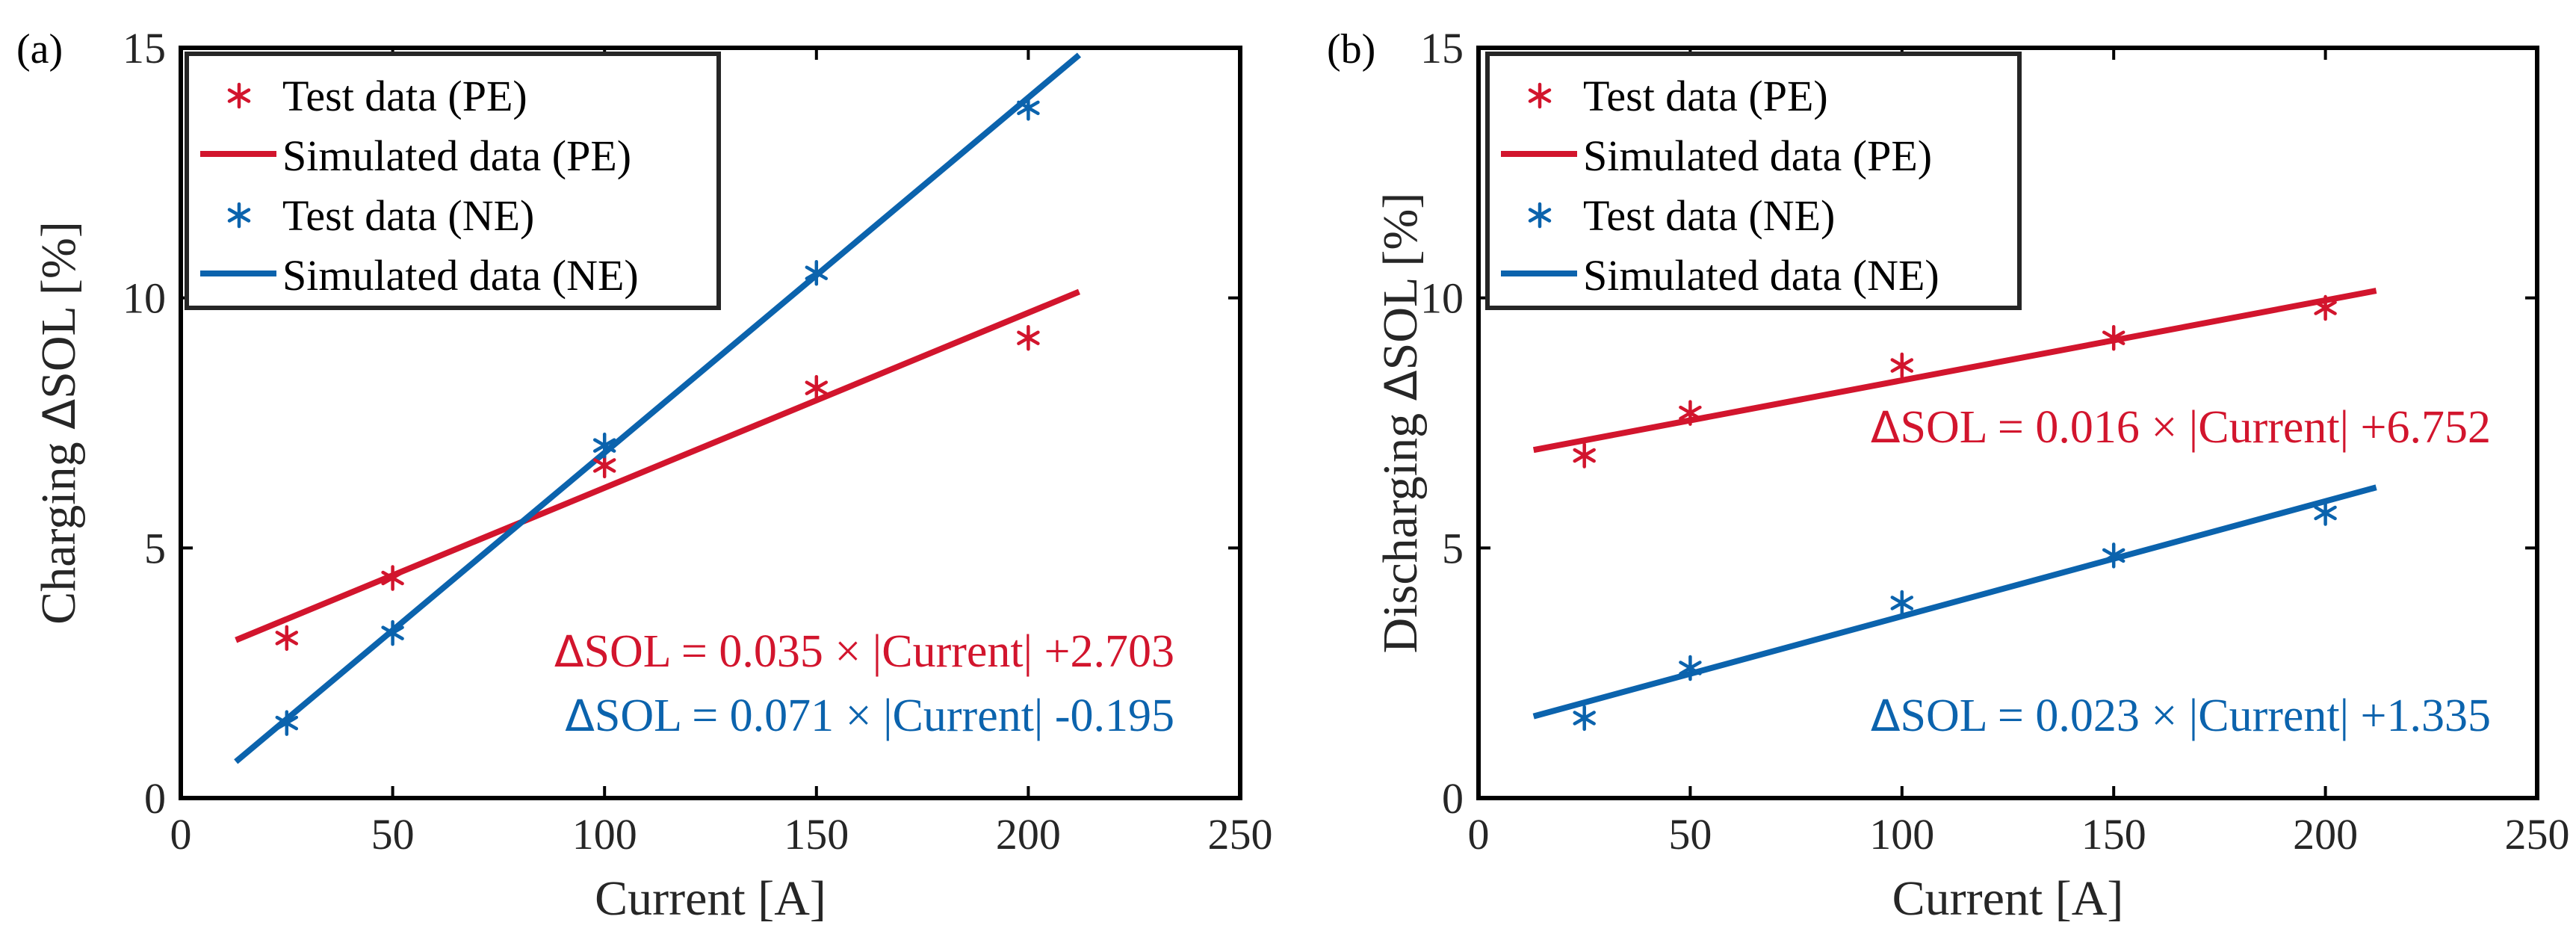 Image resolution: width=2576 pixels, height=946 pixels. I want to click on equation-text: SOL = 0.016 × |Current| +6.752, so click(2196, 427).